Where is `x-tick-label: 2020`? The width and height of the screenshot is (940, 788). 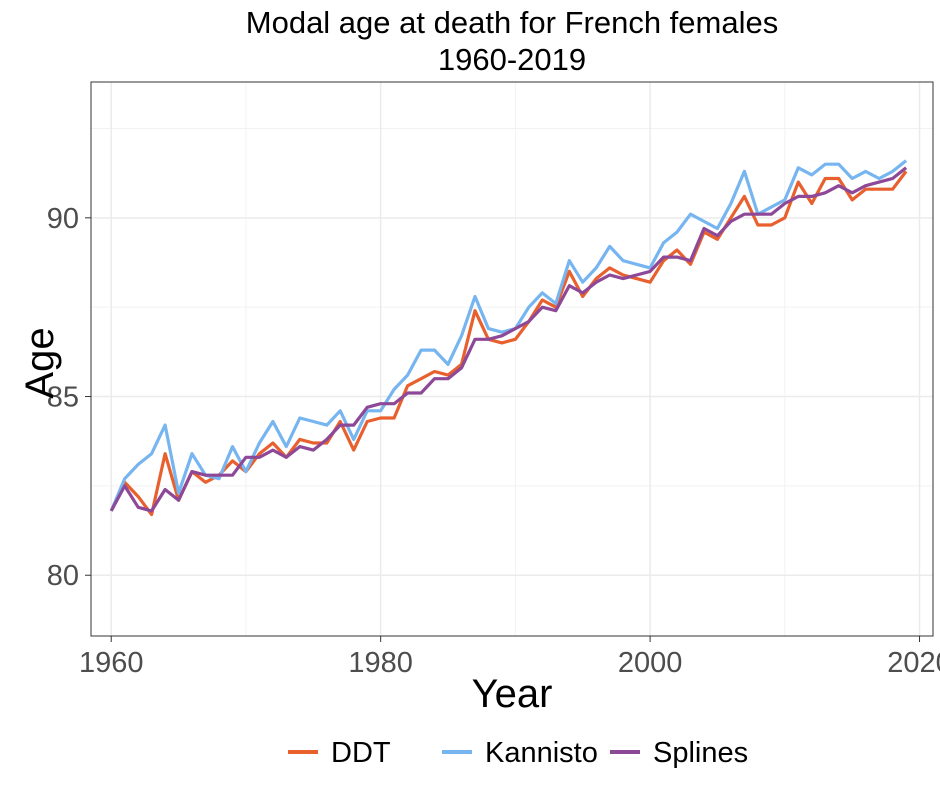
x-tick-label: 2020 is located at coordinates (913, 663).